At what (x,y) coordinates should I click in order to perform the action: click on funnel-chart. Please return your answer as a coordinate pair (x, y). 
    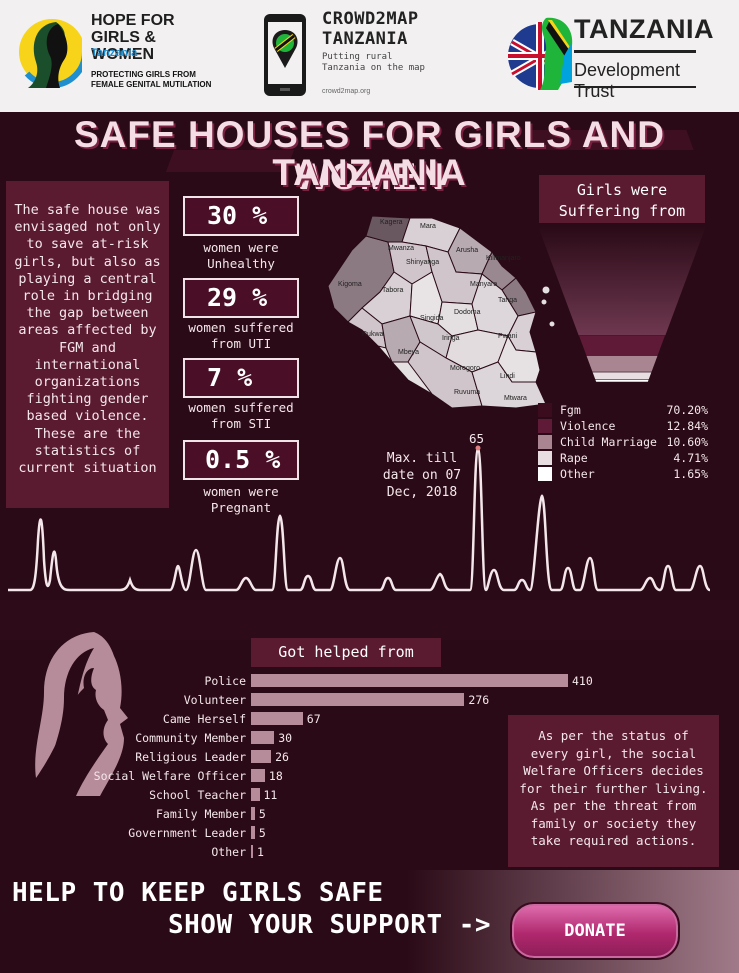
    Looking at the image, I should click on (622, 304).